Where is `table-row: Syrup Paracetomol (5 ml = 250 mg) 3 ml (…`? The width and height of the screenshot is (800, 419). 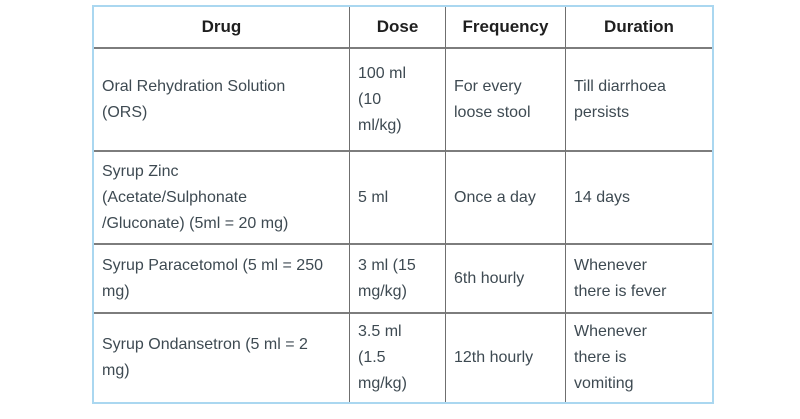 table-row: Syrup Paracetomol (5 ml = 250 mg) 3 ml (… is located at coordinates (403, 279).